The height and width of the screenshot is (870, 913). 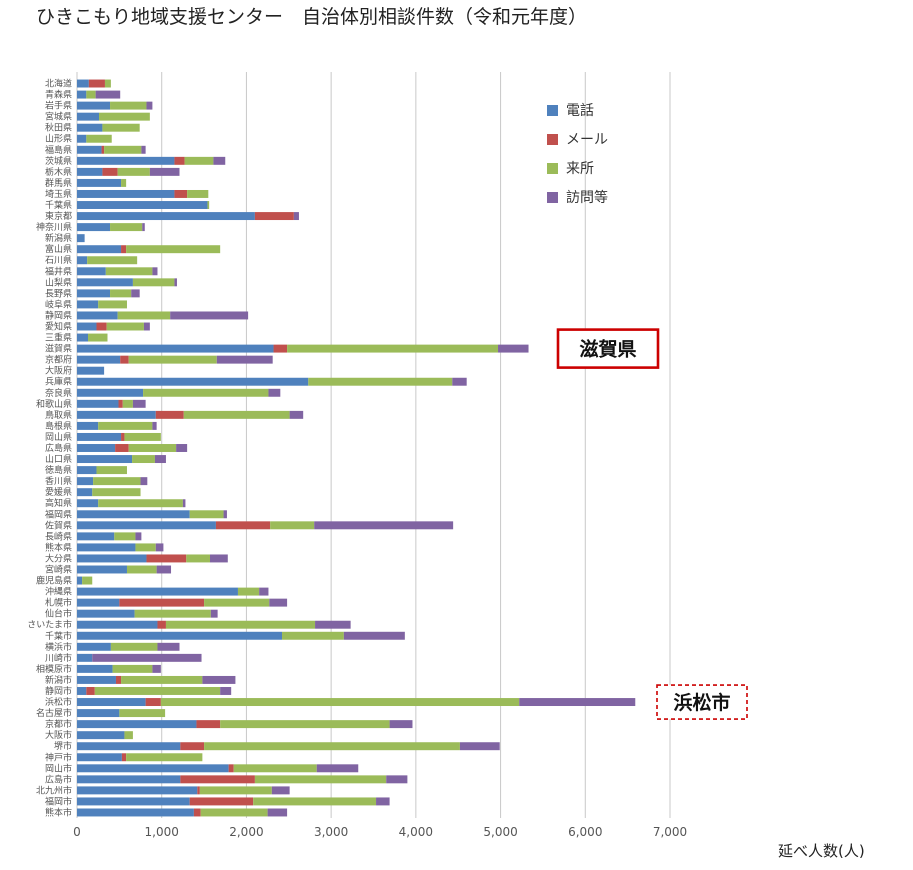 I want to click on category-label: 川崎市, so click(x=58, y=658).